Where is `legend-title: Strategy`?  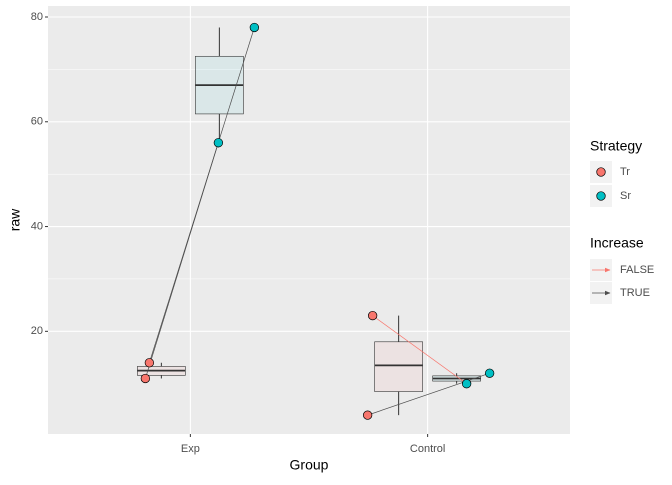 legend-title: Strategy is located at coordinates (616, 146).